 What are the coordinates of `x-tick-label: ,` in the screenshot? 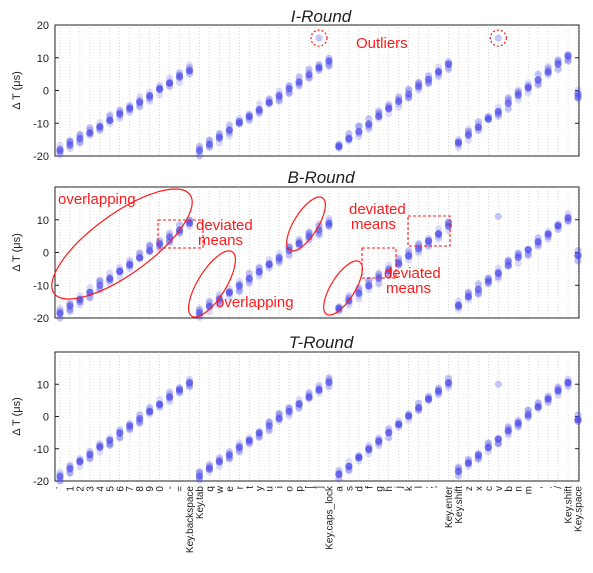 It's located at (539, 487).